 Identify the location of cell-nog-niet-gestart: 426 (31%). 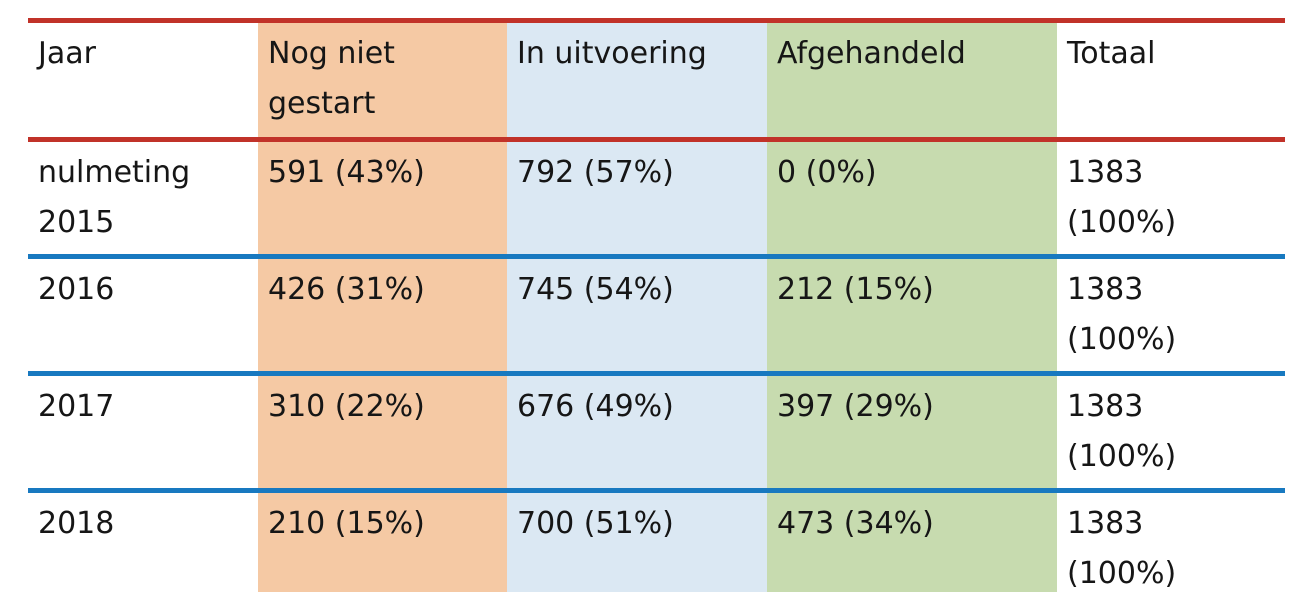
(382, 315).